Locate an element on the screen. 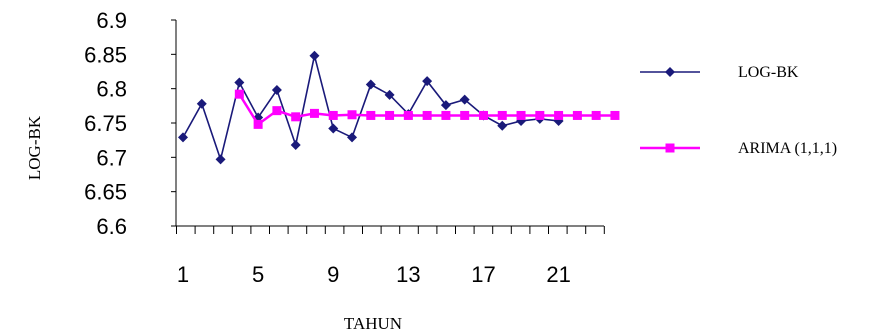  y-tick-label: 6.65 is located at coordinates (105, 192).